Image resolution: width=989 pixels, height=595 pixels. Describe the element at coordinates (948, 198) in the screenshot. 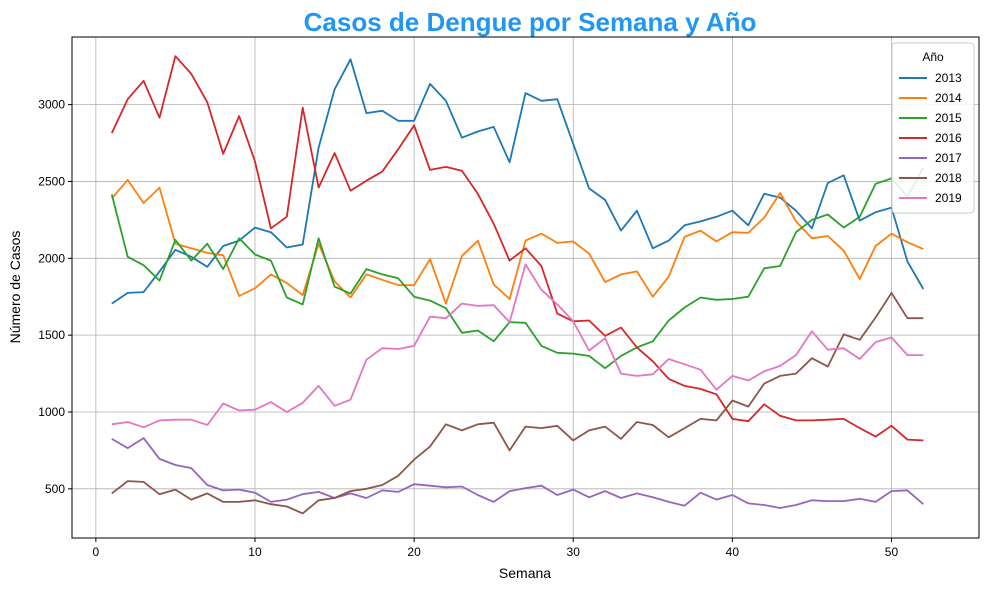

I see `legend-label-2019: 2019` at that location.